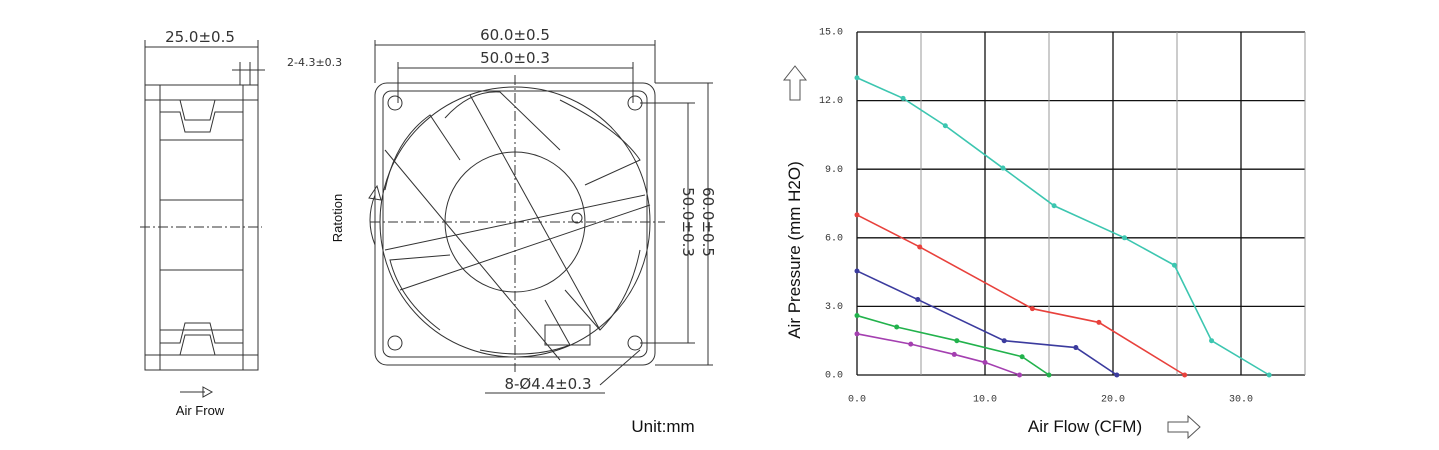 The height and width of the screenshot is (450, 1439). I want to click on x-tick-label: 30.0, so click(1241, 400).